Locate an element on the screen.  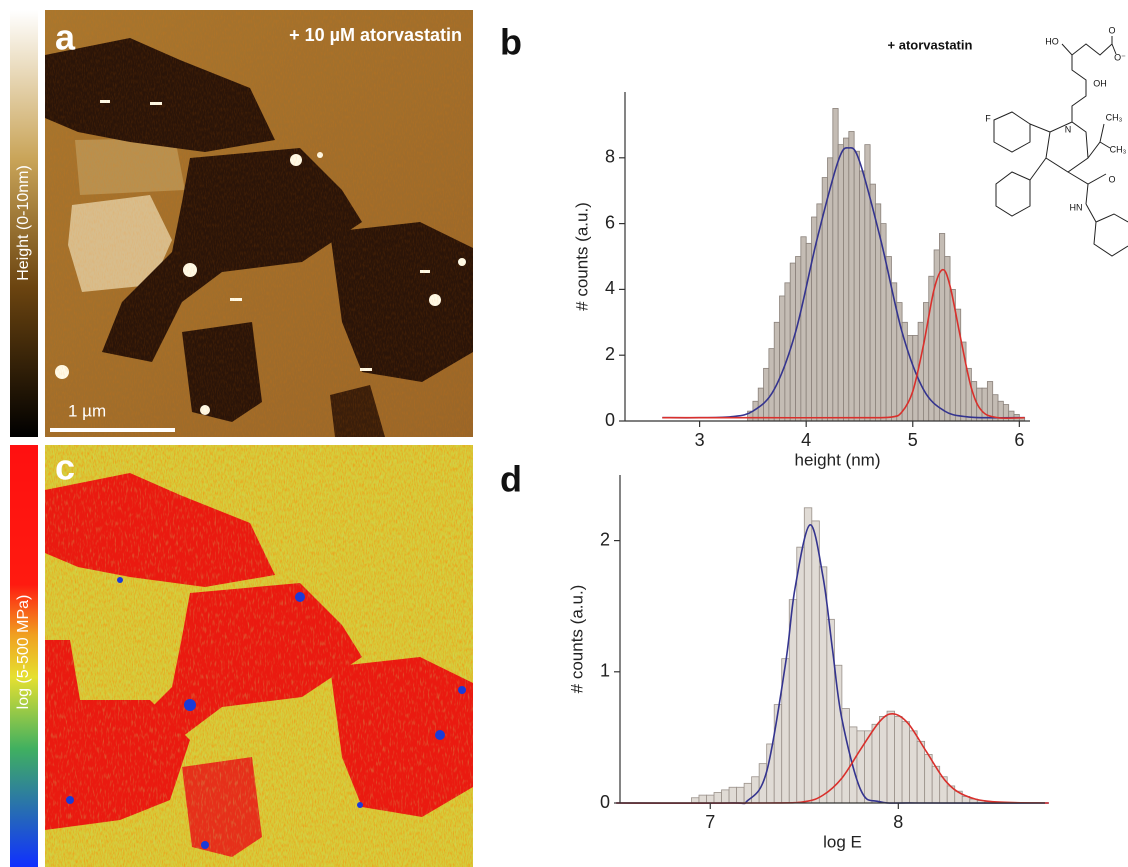
colorbar-label: Height (0-10nm) is located at coordinates (23, 223).